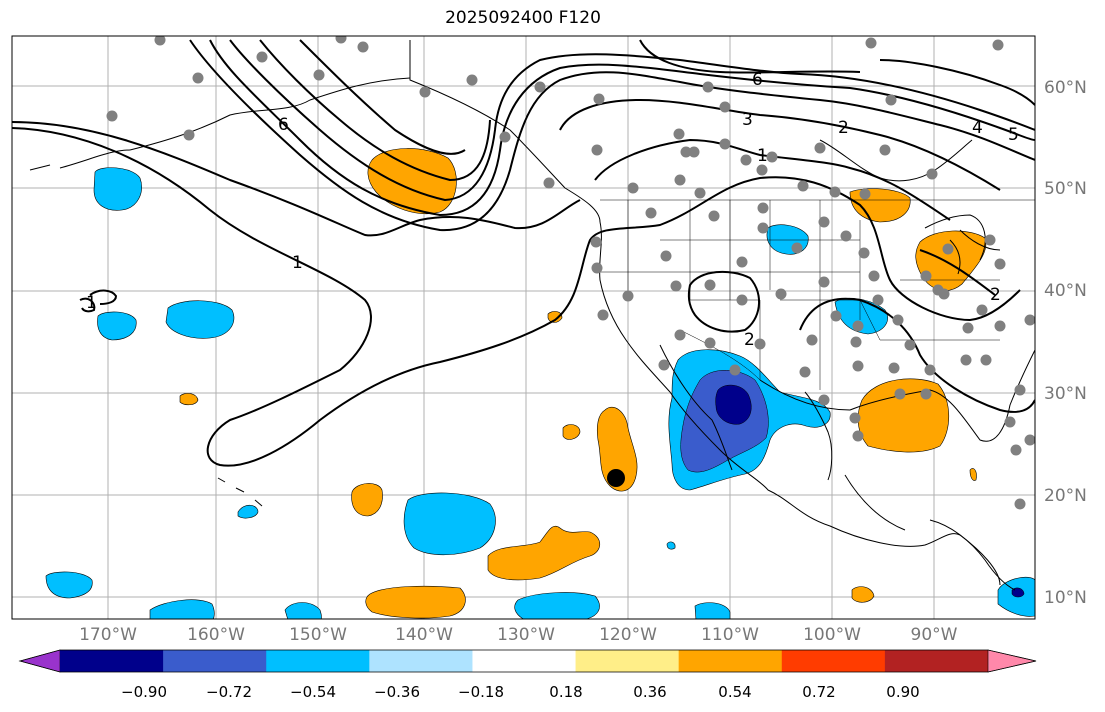 This screenshot has height=712, width=1105. I want to click on extreme-negative-area, so click(870, 491).